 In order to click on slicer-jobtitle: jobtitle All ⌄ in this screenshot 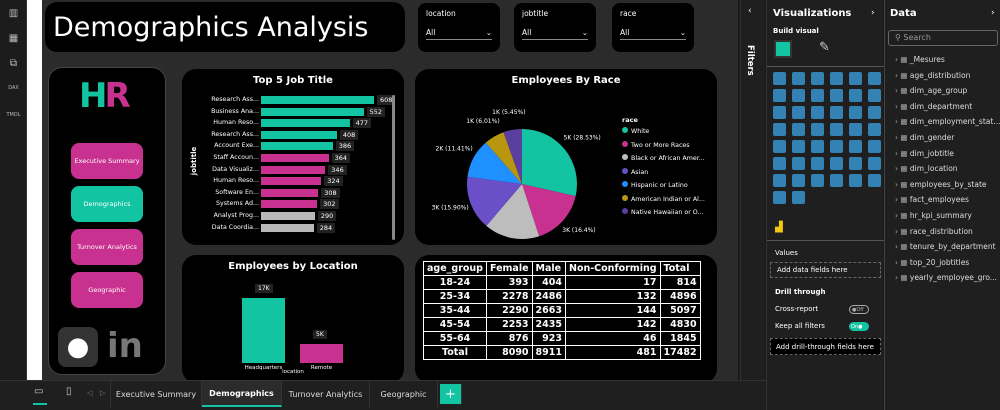, I will do `click(555, 27)`.